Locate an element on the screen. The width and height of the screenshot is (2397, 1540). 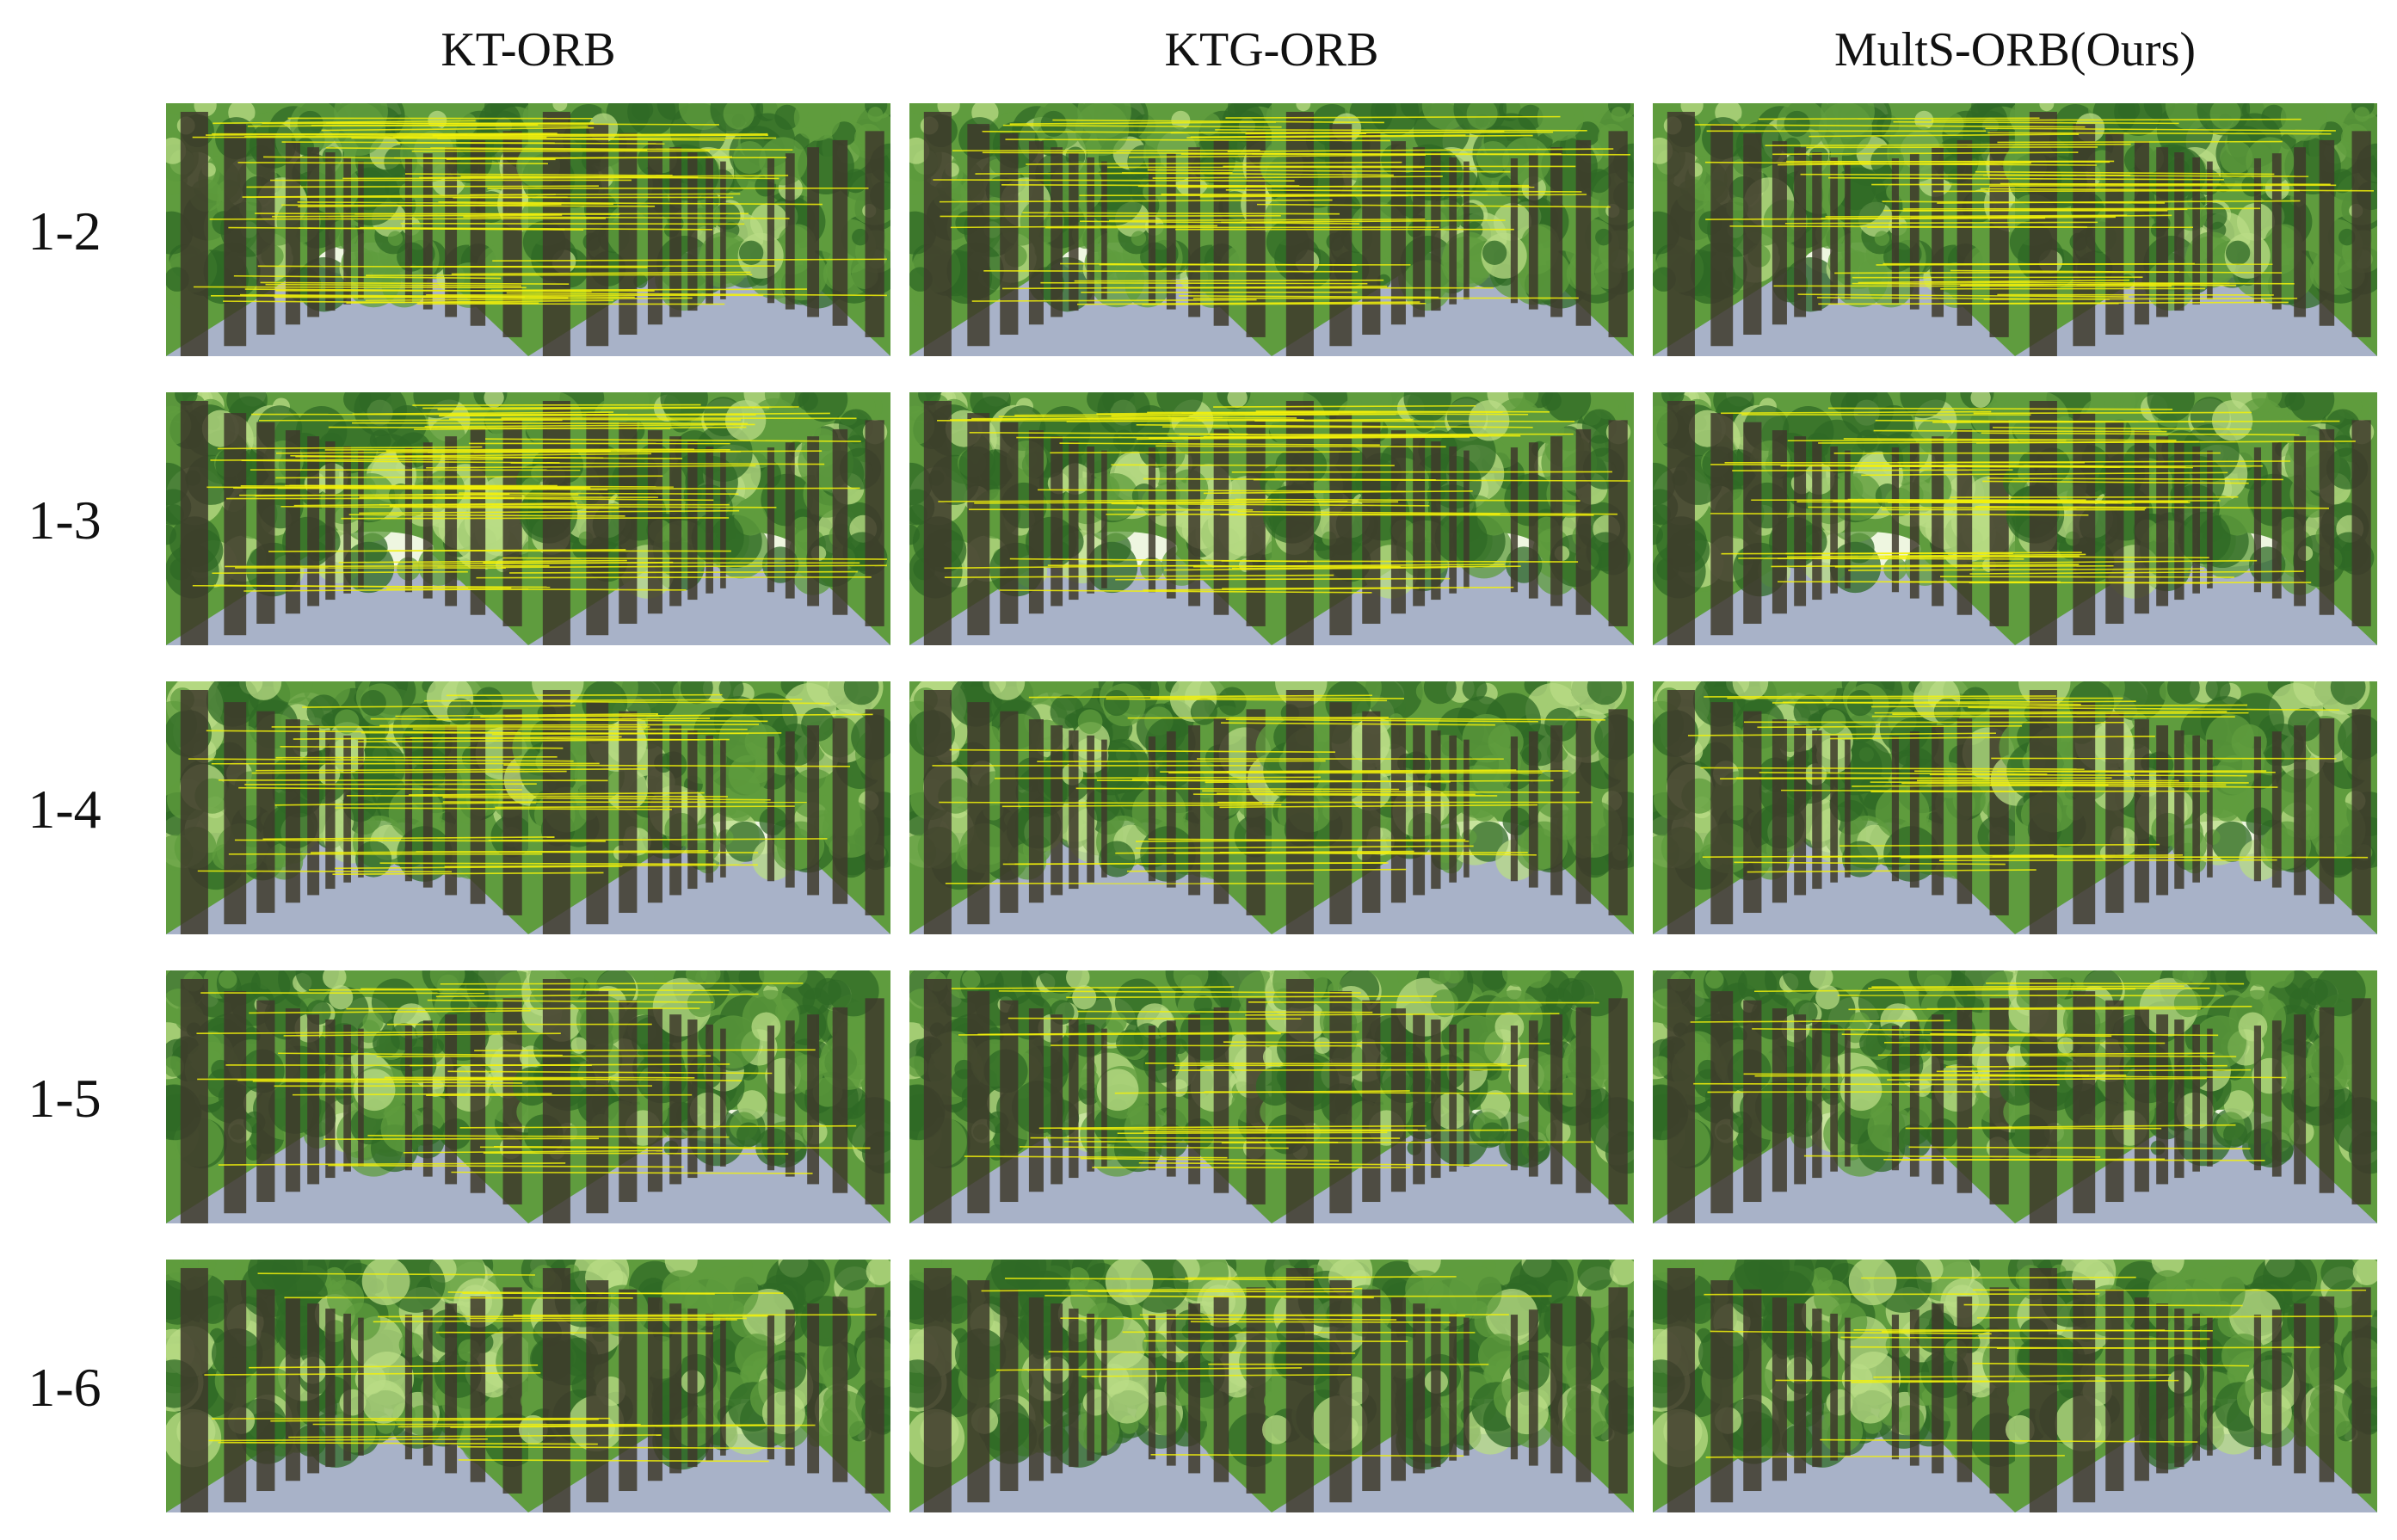
row-label-1-3: 1-3 is located at coordinates (65, 520).